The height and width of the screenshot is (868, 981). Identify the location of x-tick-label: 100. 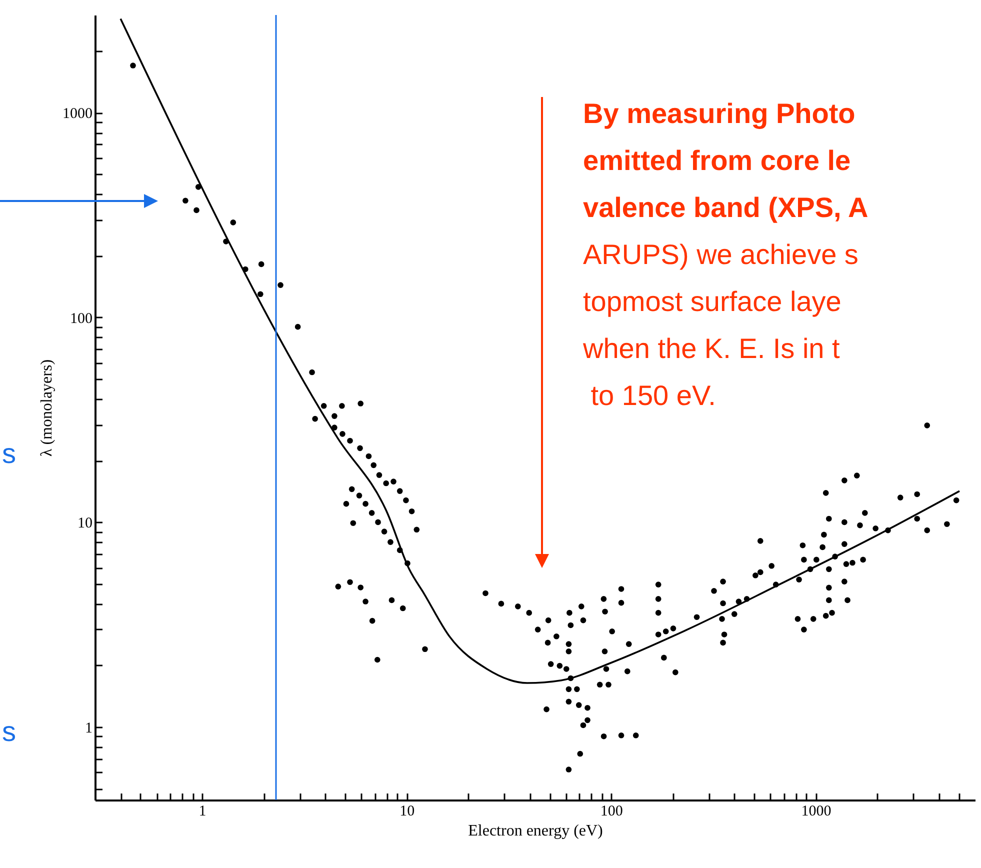
(611, 812).